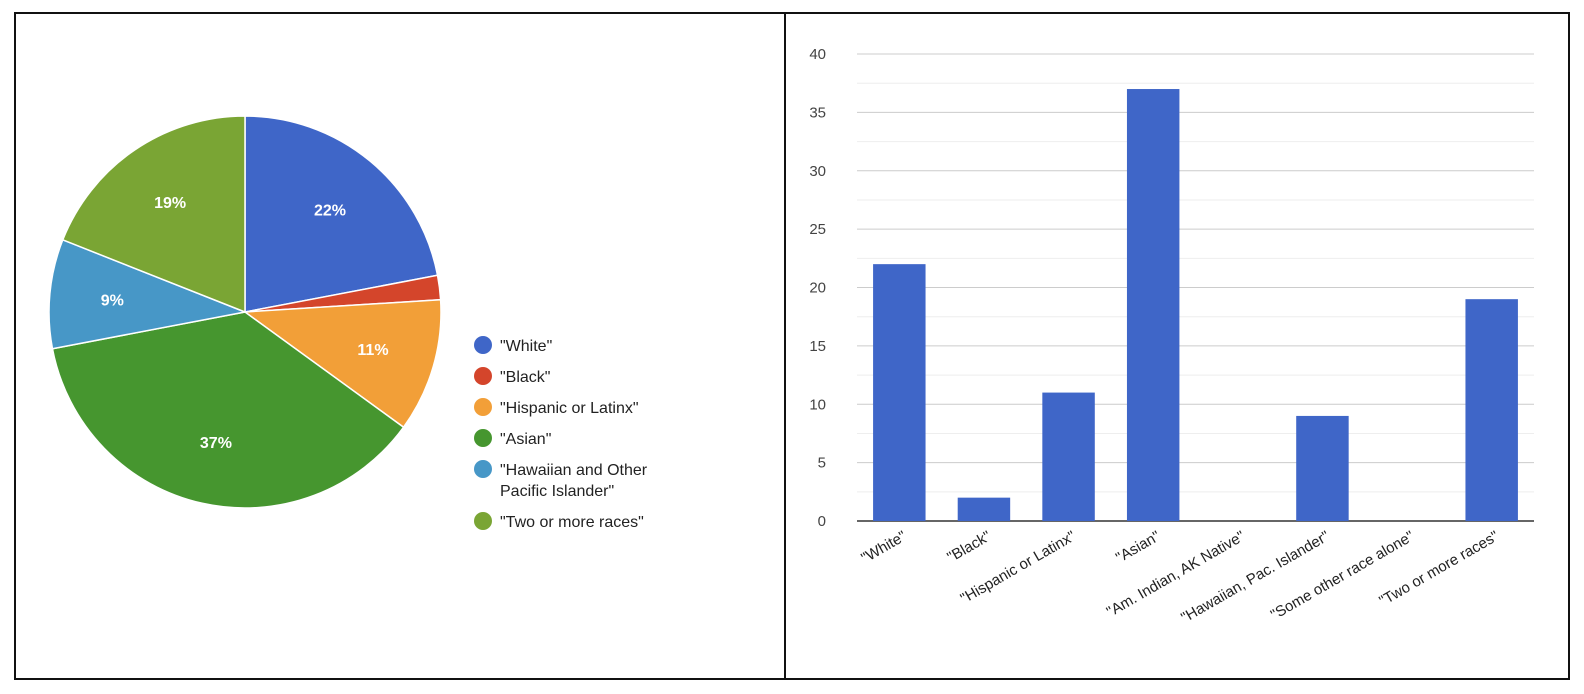  I want to click on x-tick-label-1: "Black", so click(969, 547).